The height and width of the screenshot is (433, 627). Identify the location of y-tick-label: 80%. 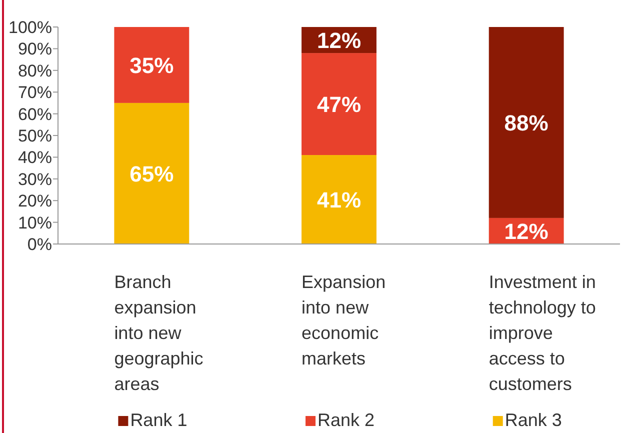
(35, 70).